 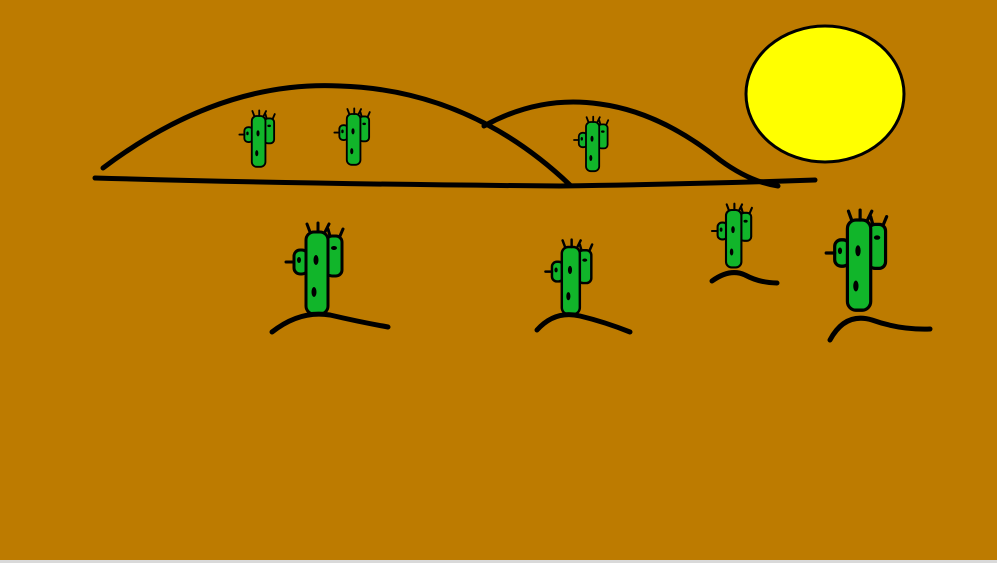 I want to click on sun-icon, so click(x=825, y=94).